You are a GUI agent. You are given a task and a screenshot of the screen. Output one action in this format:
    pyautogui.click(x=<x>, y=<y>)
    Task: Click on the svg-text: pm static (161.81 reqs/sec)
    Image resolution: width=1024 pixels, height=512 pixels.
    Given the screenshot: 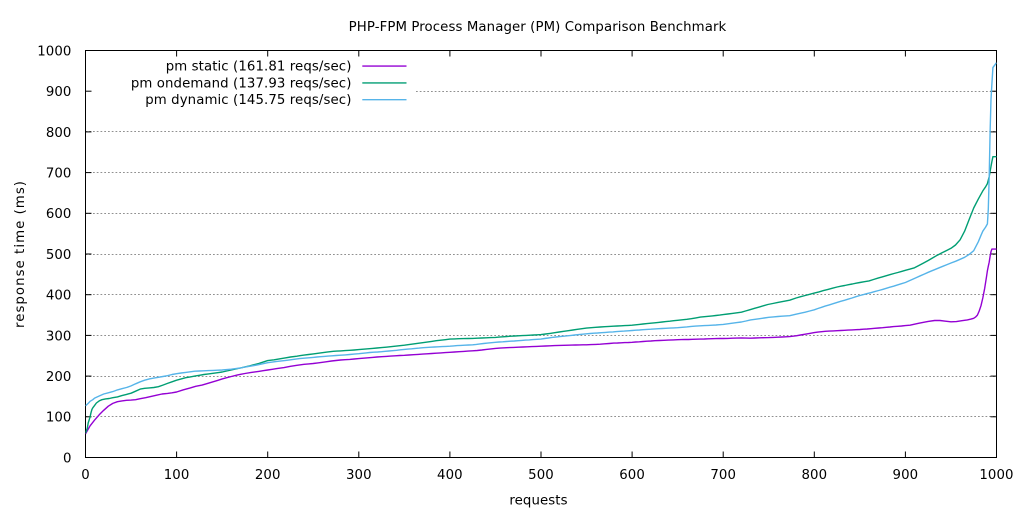 What is the action you would take?
    pyautogui.click(x=259, y=67)
    